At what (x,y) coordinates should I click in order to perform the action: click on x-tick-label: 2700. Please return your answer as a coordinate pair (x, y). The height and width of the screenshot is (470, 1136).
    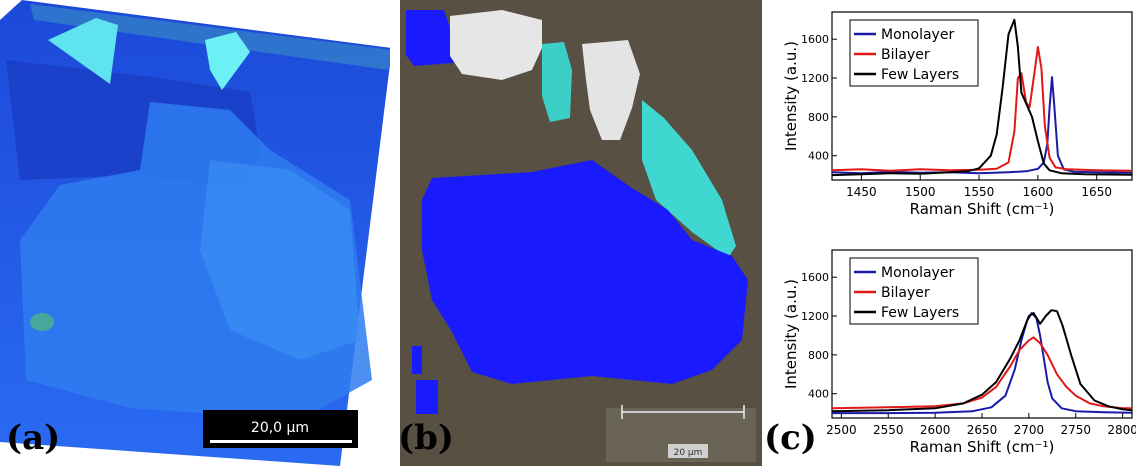
    Looking at the image, I should click on (1029, 430).